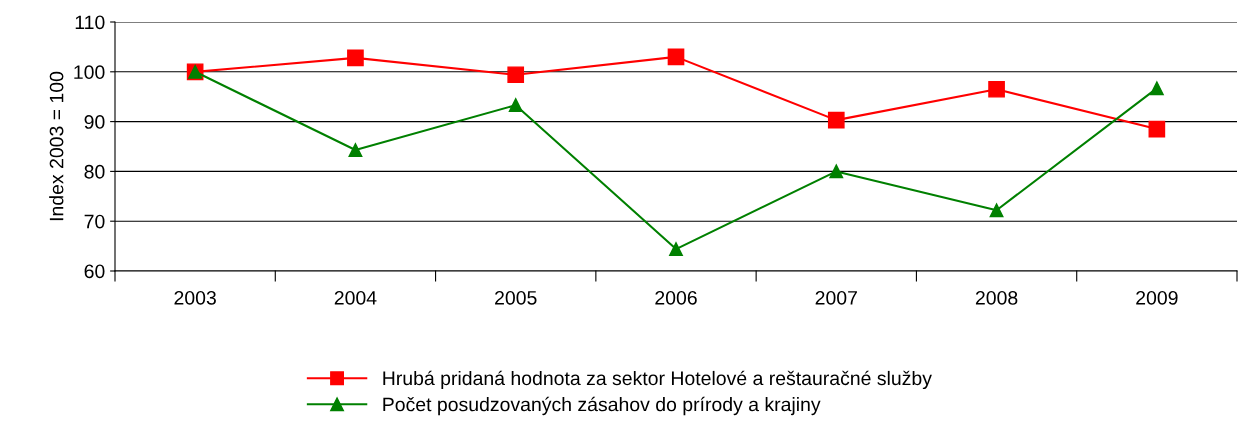 The height and width of the screenshot is (426, 1240). I want to click on y-tick-label: 80, so click(94, 171).